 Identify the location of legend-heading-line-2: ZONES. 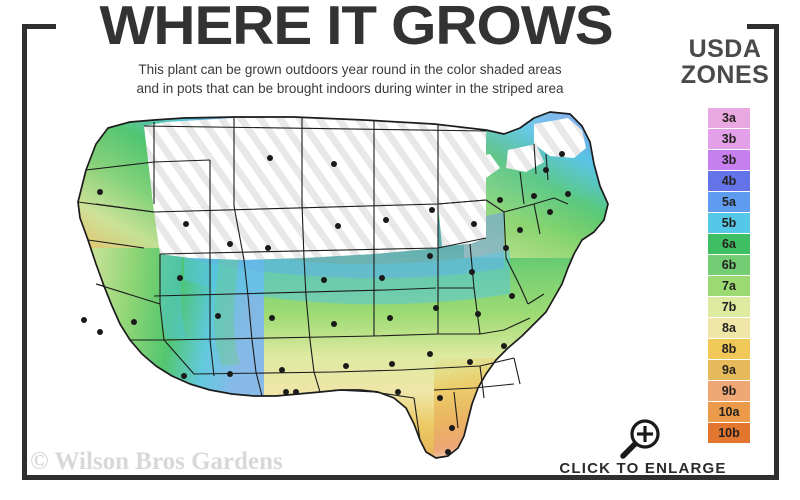
(725, 75).